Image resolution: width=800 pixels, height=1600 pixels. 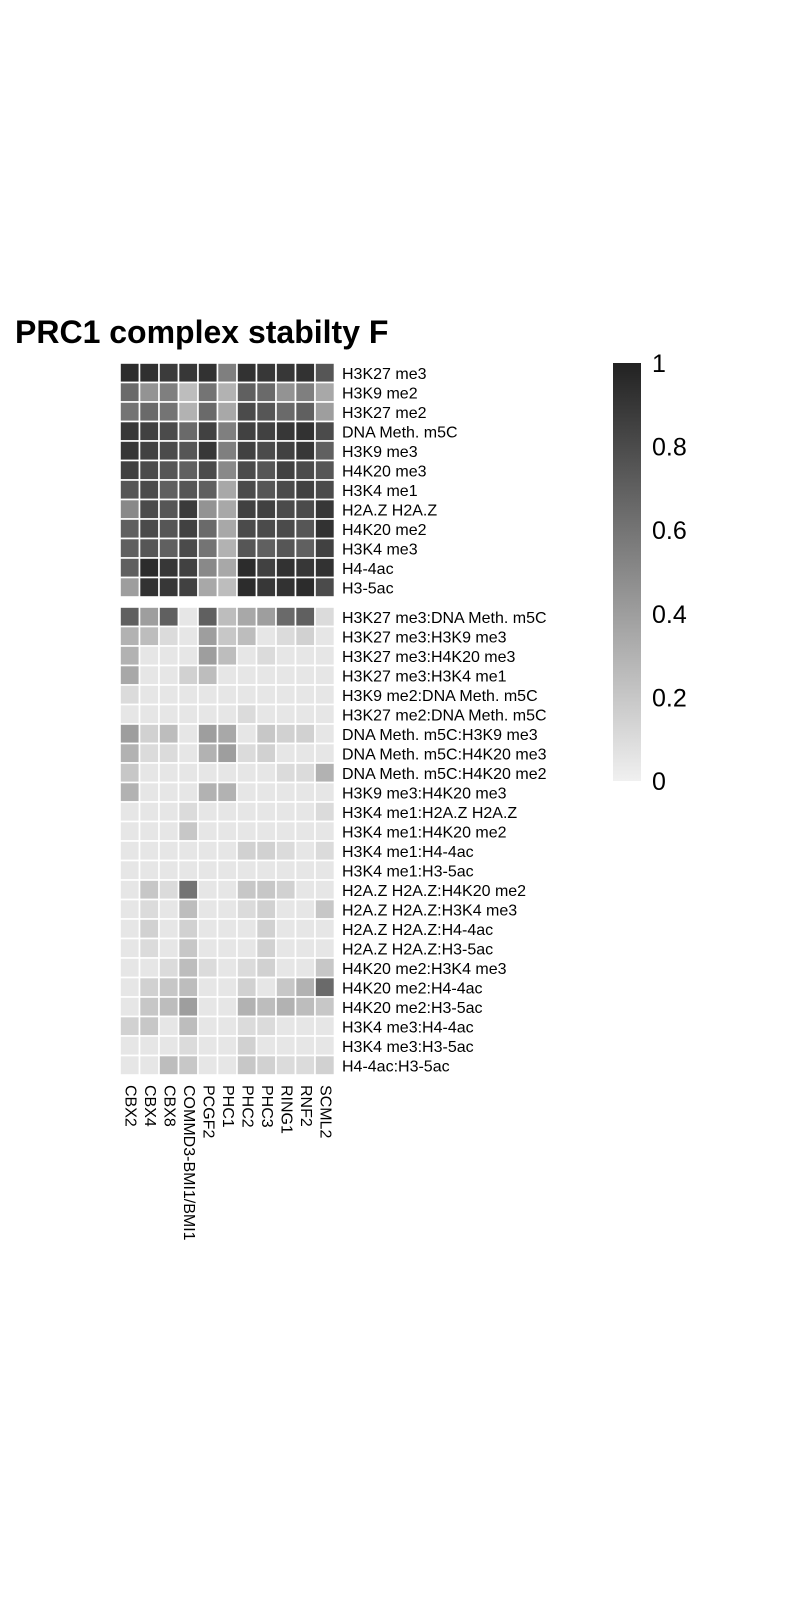 What do you see at coordinates (389, 510) in the screenshot?
I see `row-label-h2a-z-h2a-z: H2A.Z H2A.Z` at bounding box center [389, 510].